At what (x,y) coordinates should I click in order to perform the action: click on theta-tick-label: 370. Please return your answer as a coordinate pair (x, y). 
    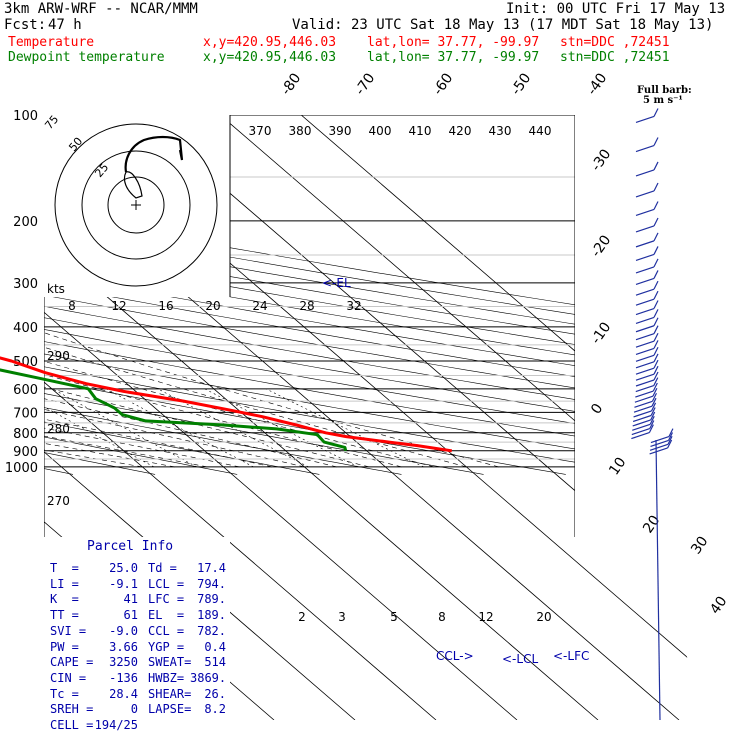
    Looking at the image, I should click on (260, 131).